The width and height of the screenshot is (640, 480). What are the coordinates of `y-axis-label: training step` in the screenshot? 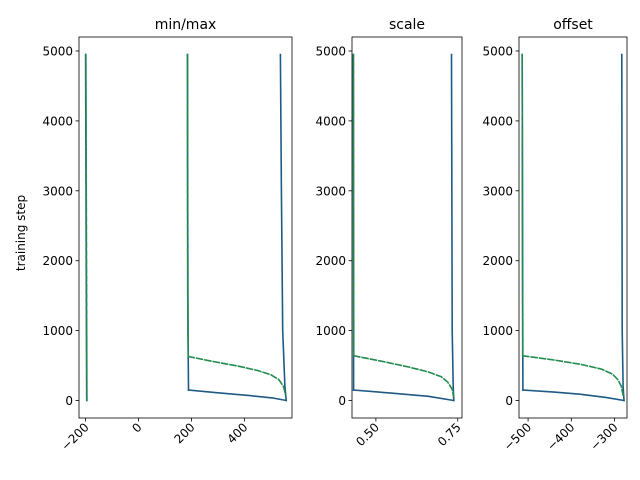 It's located at (21, 233).